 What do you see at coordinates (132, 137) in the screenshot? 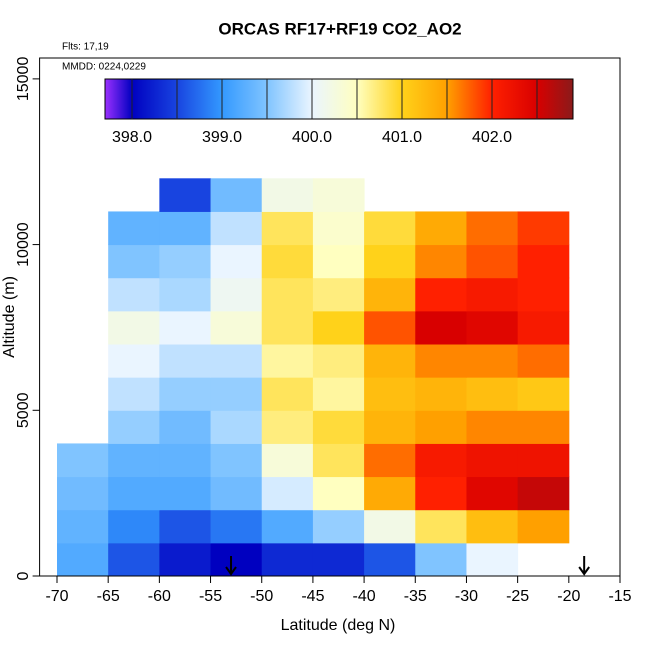
I see `colorbar-tick-label: 398.0` at bounding box center [132, 137].